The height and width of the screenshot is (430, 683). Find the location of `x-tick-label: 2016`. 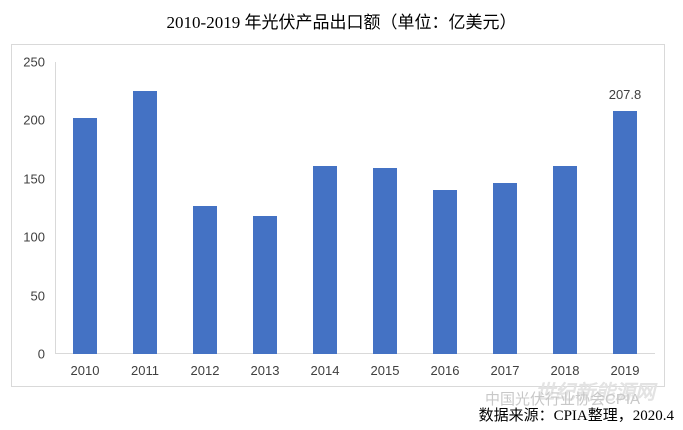

x-tick-label: 2016 is located at coordinates (445, 370).